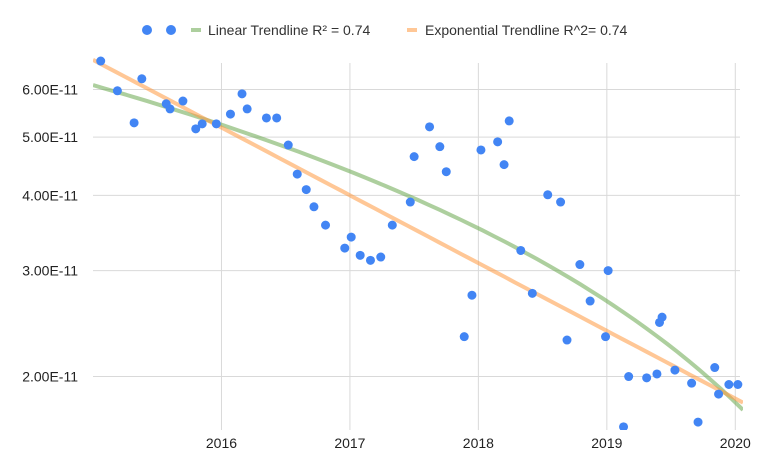 Image resolution: width=768 pixels, height=475 pixels. I want to click on x-tick-label: 2020, so click(735, 443).